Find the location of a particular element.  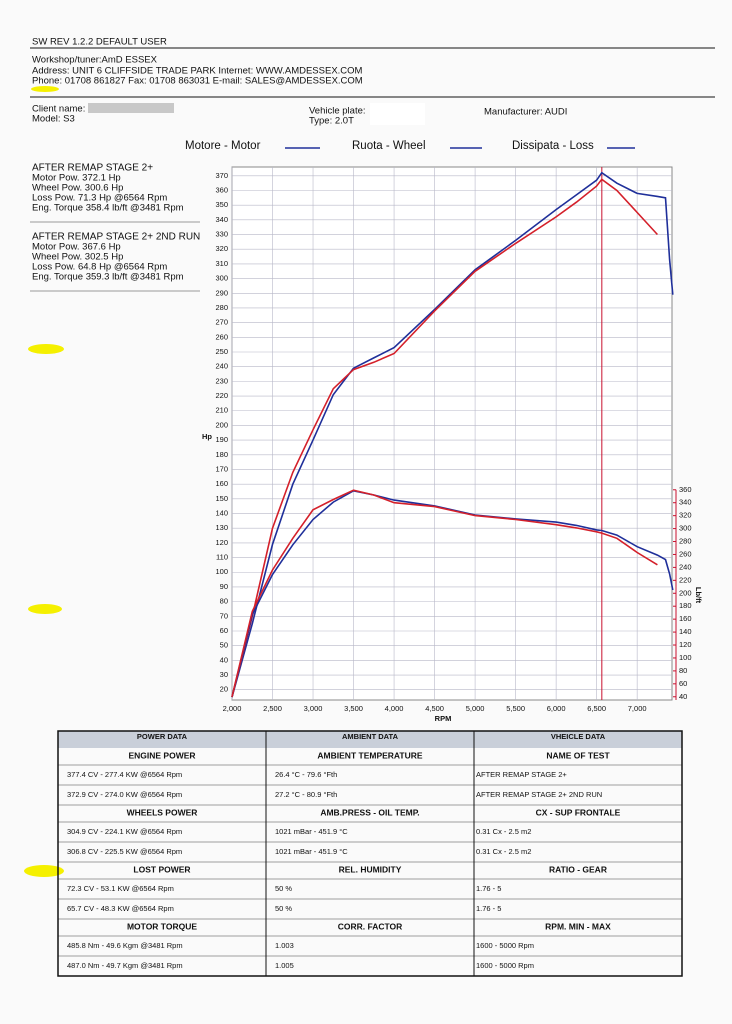

run-stat: Loss Pow. 64.8 Hp @6564 Rpm is located at coordinates (99, 267).